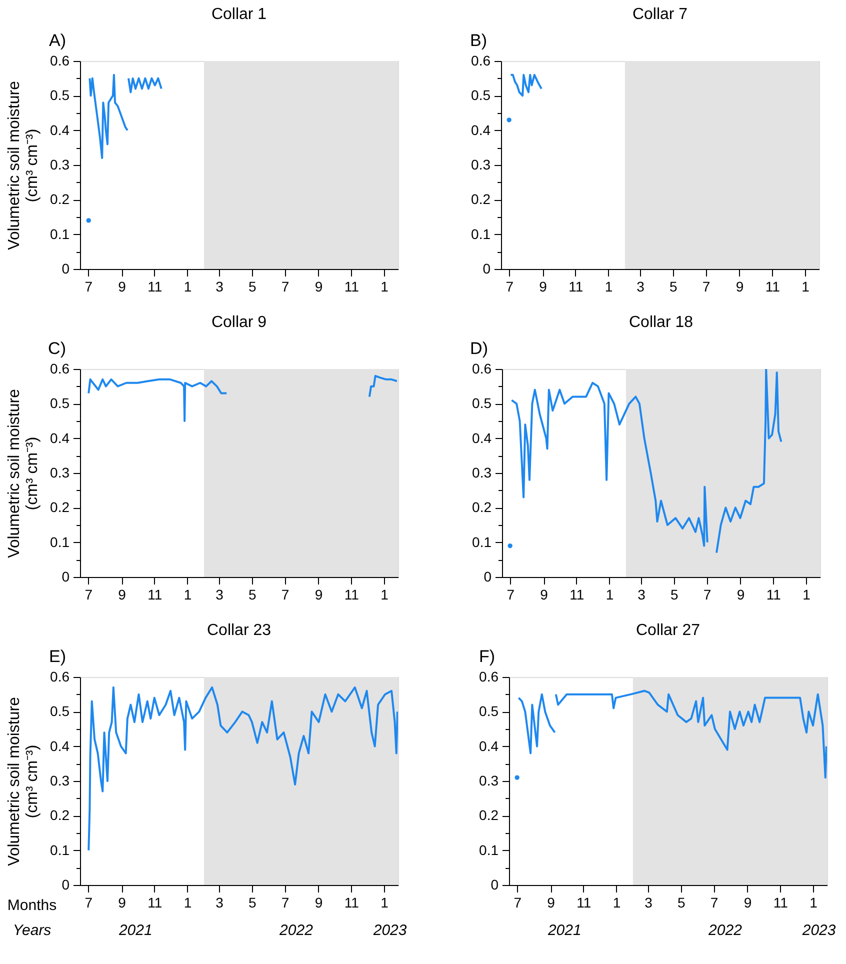 The image size is (846, 964). Describe the element at coordinates (239, 14) in the screenshot. I see `chart-title: Collar 1` at that location.